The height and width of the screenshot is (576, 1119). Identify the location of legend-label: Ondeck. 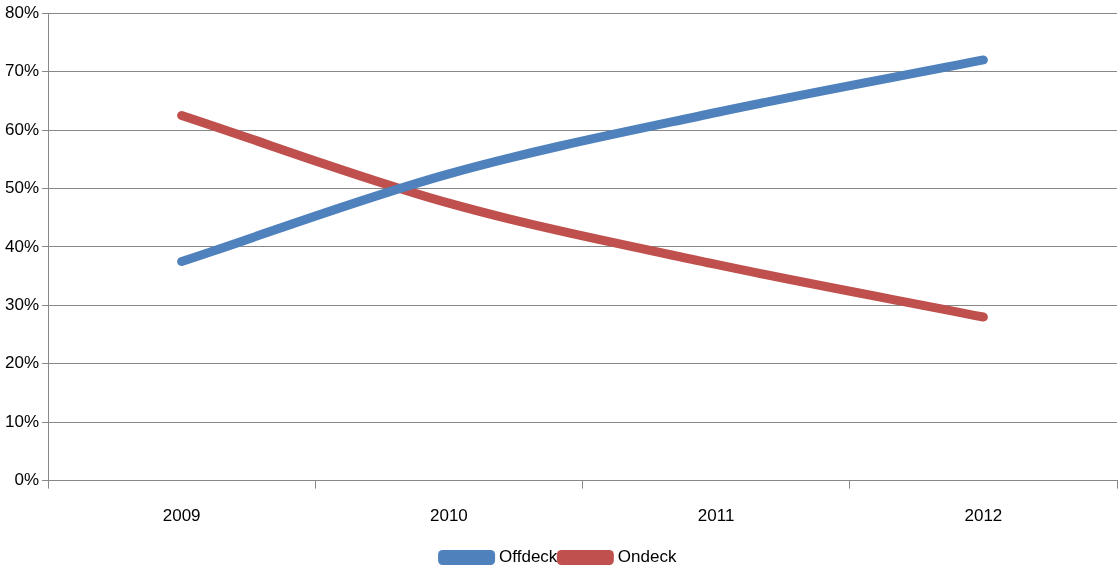
(647, 557).